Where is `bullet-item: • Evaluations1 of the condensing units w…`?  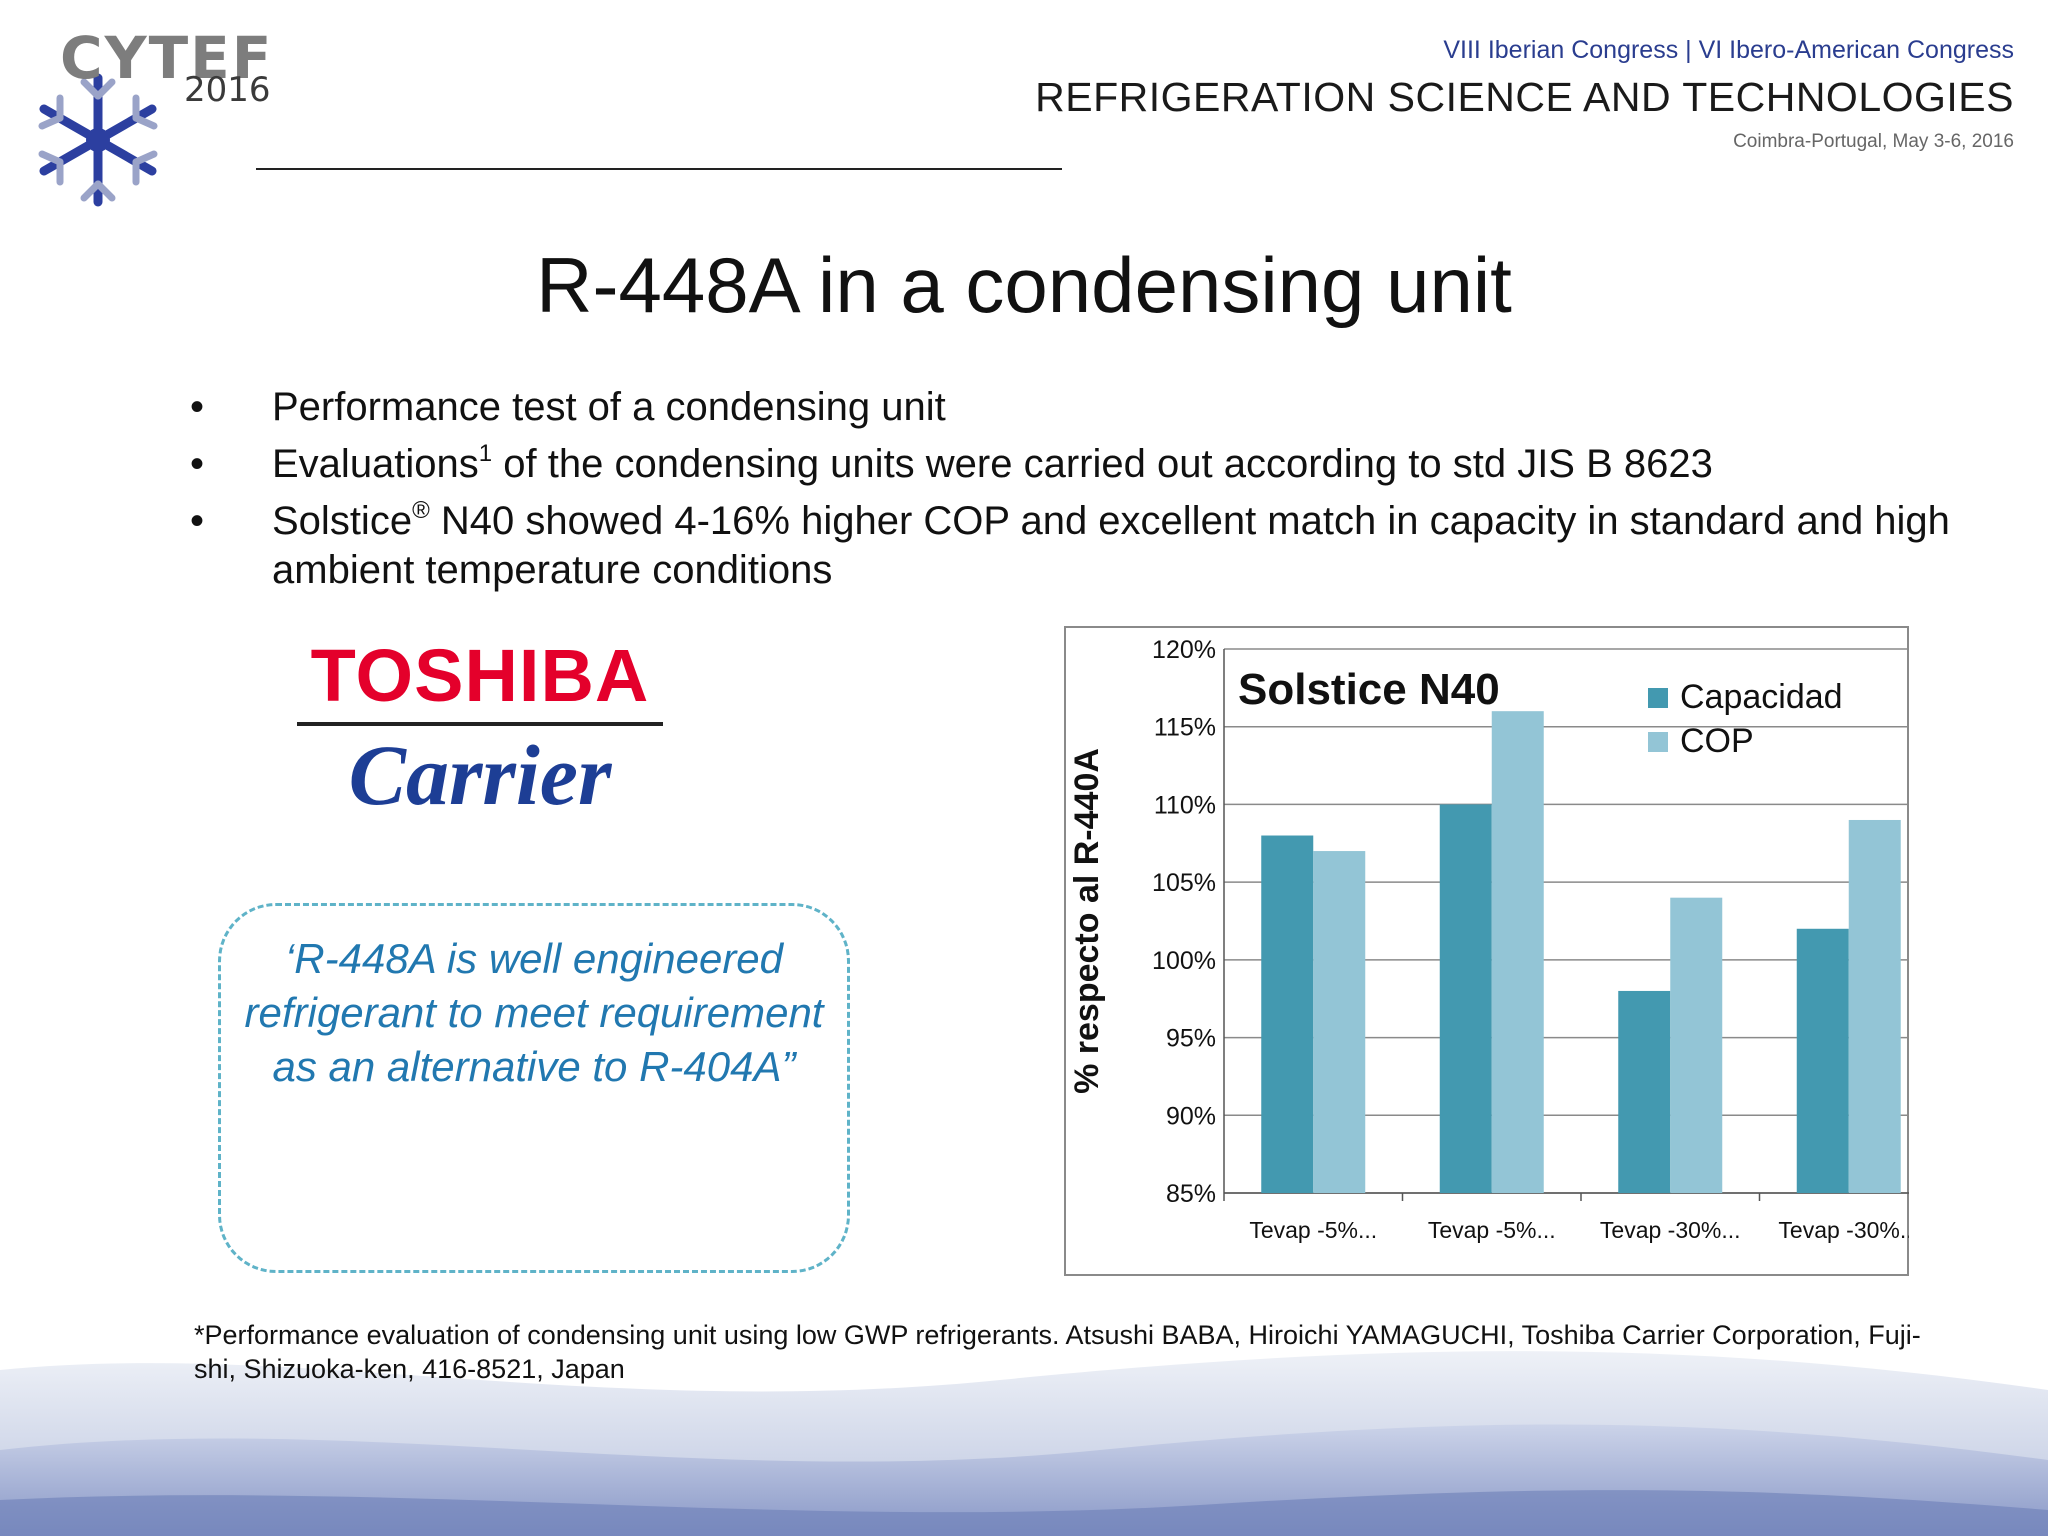
bullet-item: • Evaluations1 of the condensing units w… is located at coordinates (1070, 464).